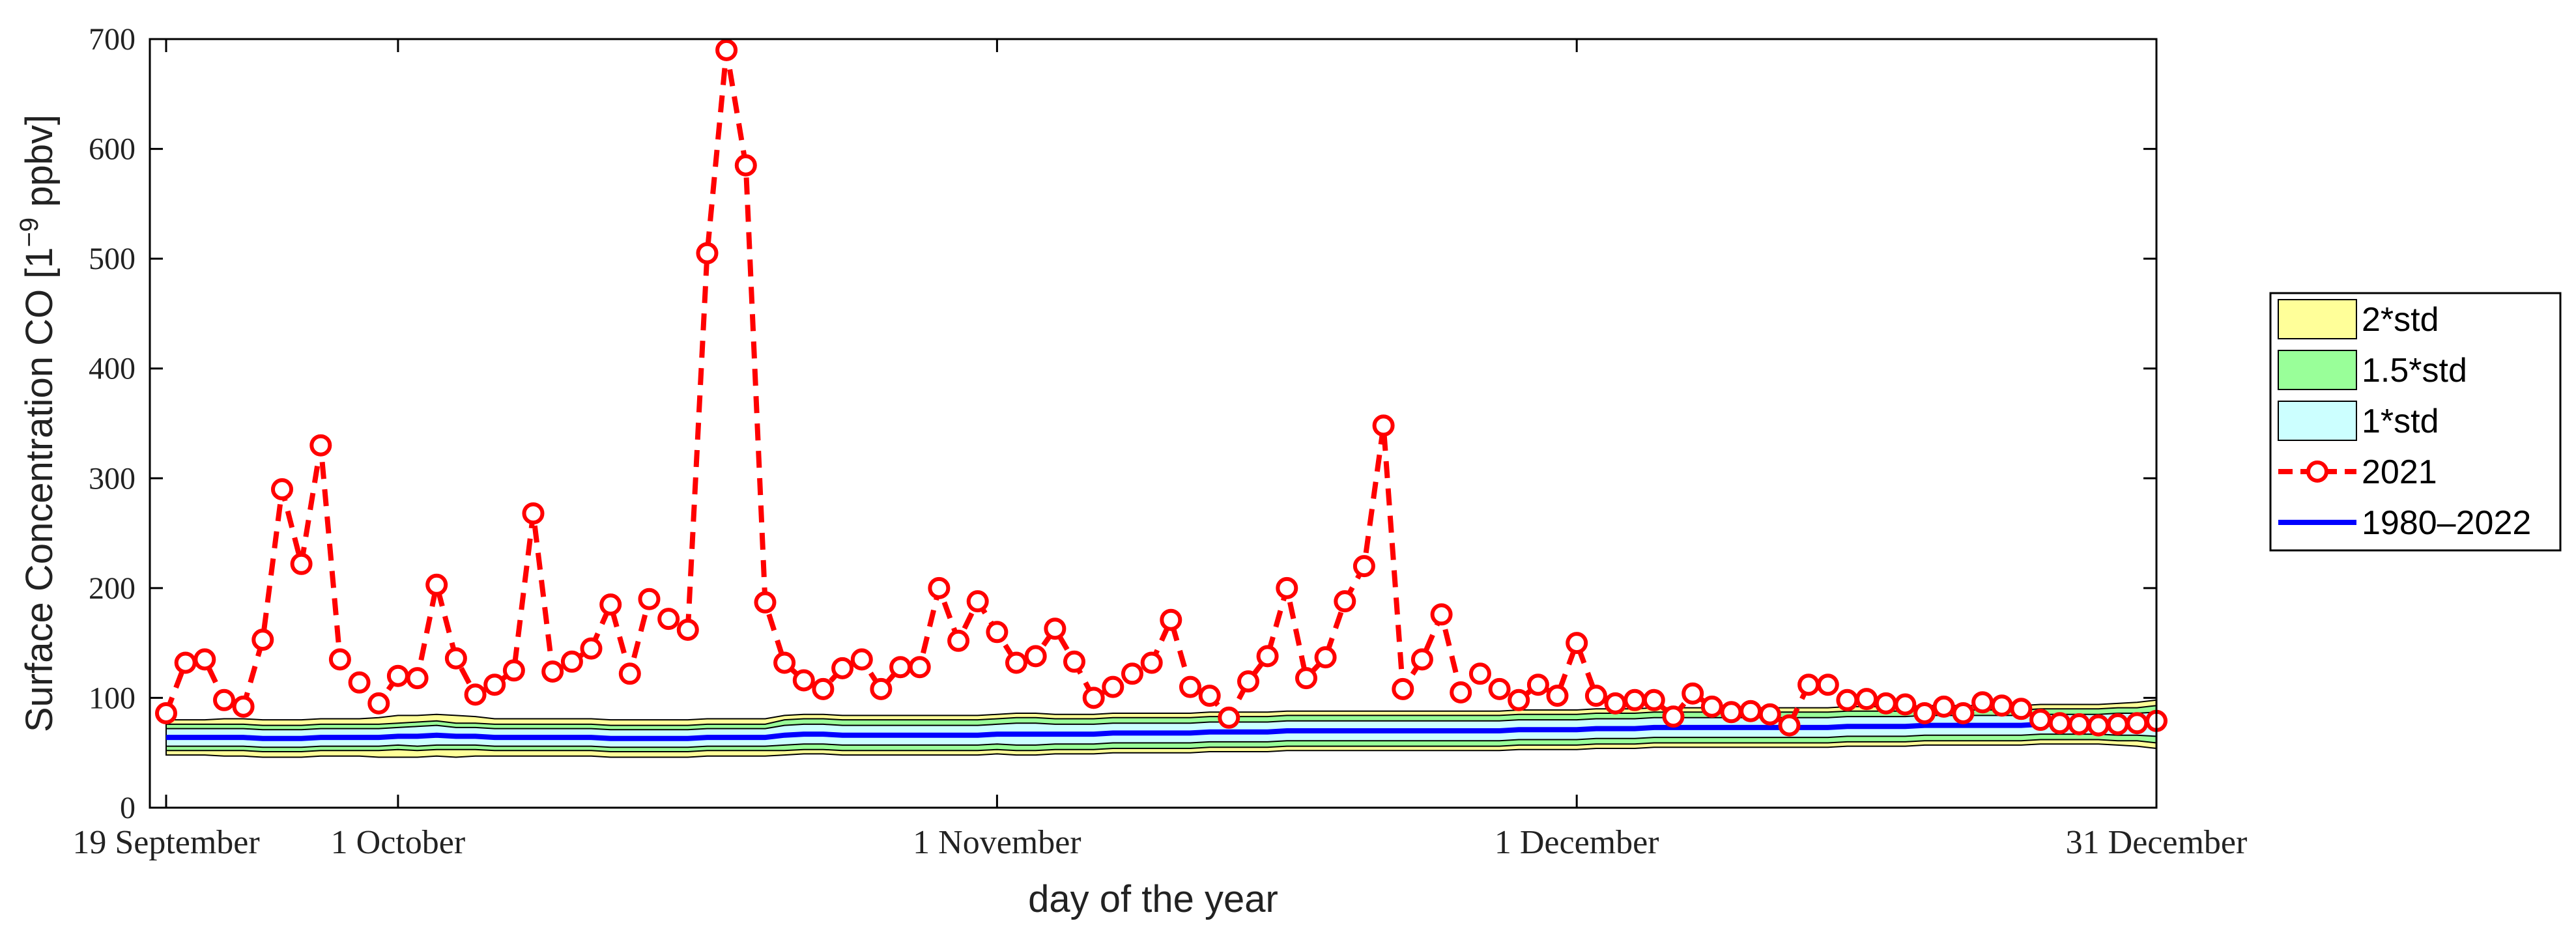 Image resolution: width=2576 pixels, height=936 pixels. Describe the element at coordinates (398, 842) in the screenshot. I see `x-tick-label: 1 October` at that location.